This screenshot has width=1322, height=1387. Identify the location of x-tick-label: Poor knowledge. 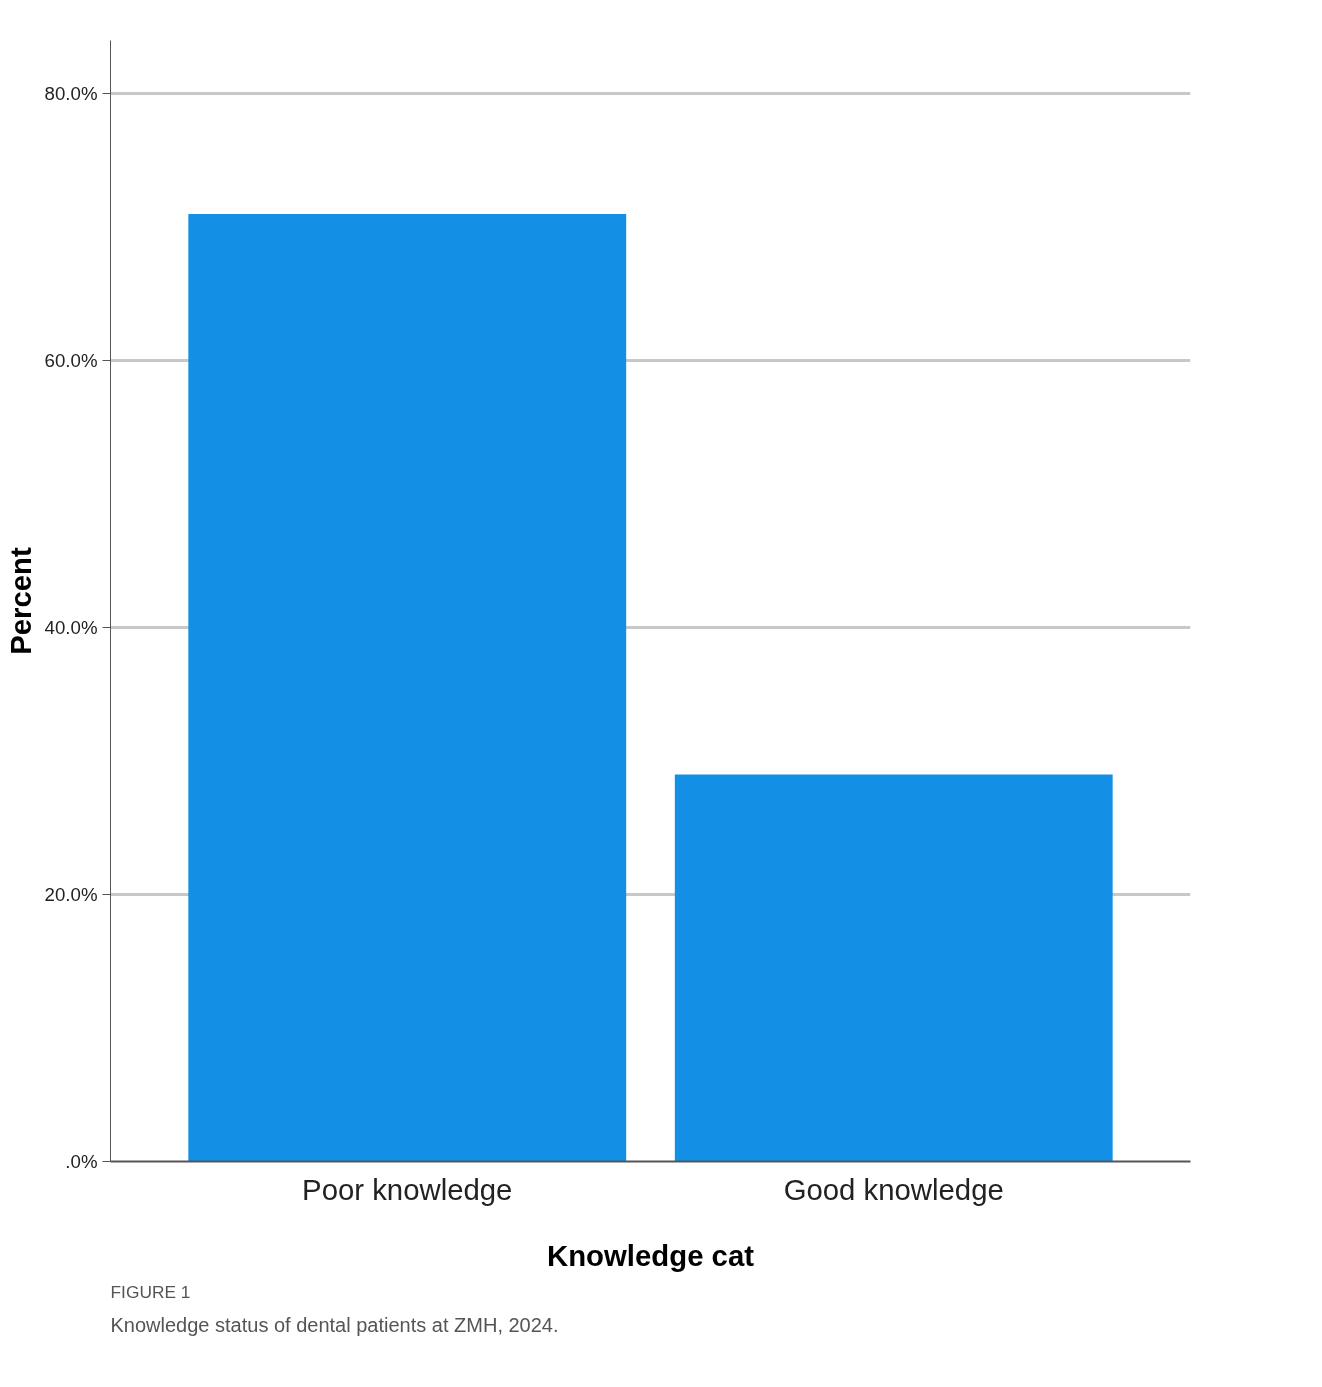
(407, 1189).